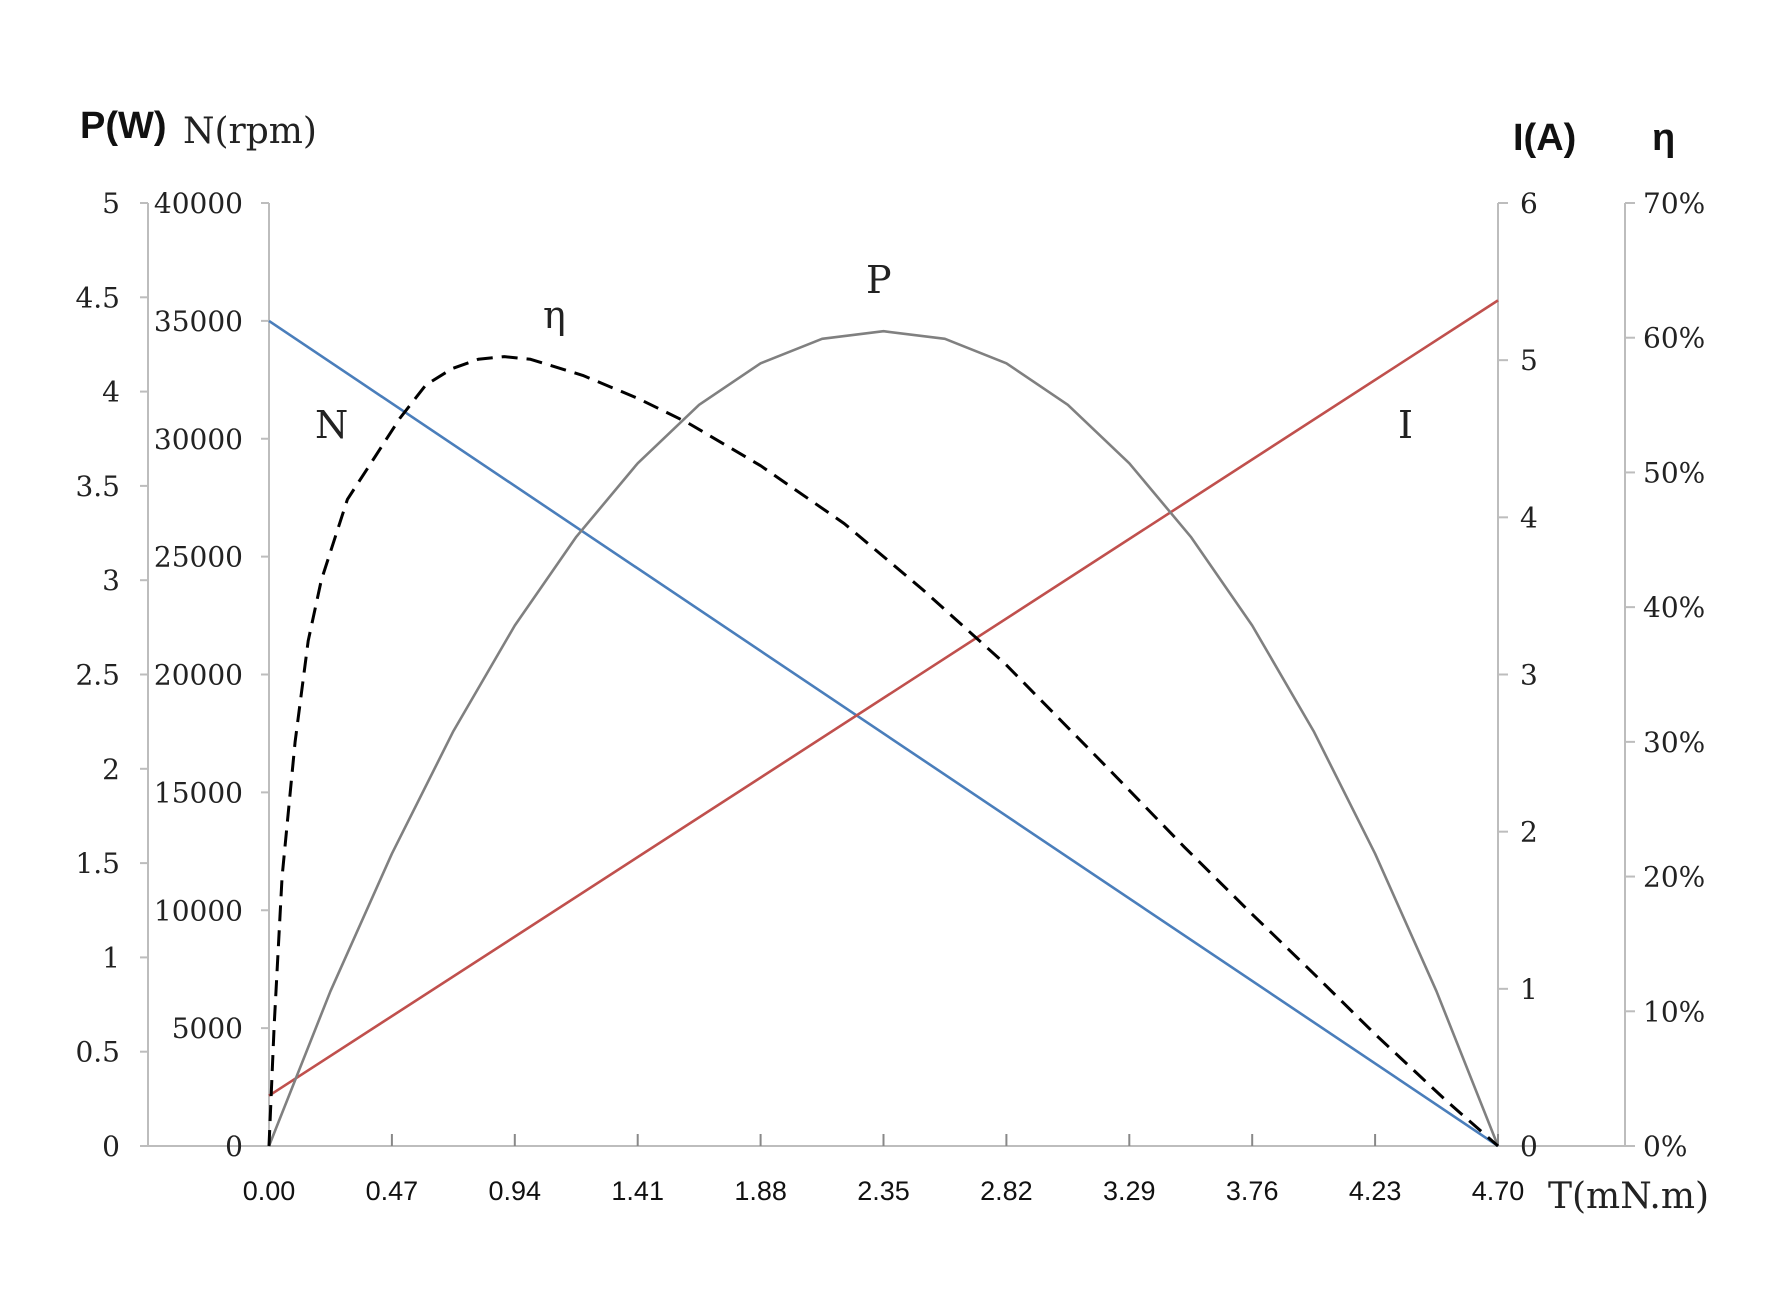 The height and width of the screenshot is (1290, 1791). Describe the element at coordinates (1405, 425) in the screenshot. I see `curve-label-i: I` at that location.